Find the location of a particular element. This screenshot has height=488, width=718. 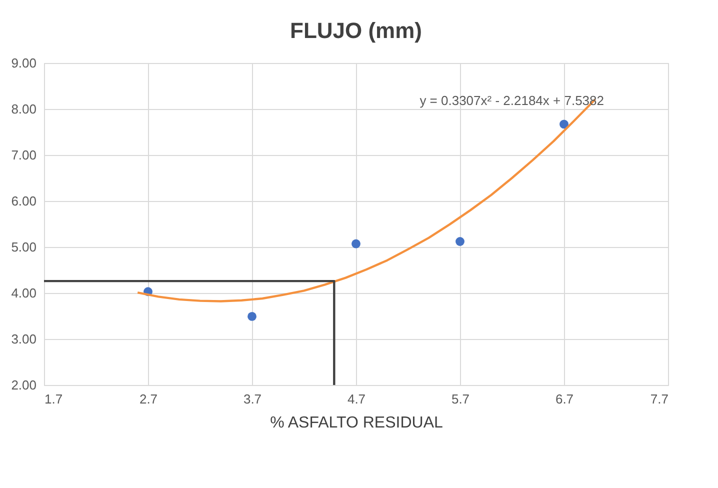

x-tick-label: 6.7 is located at coordinates (564, 399).